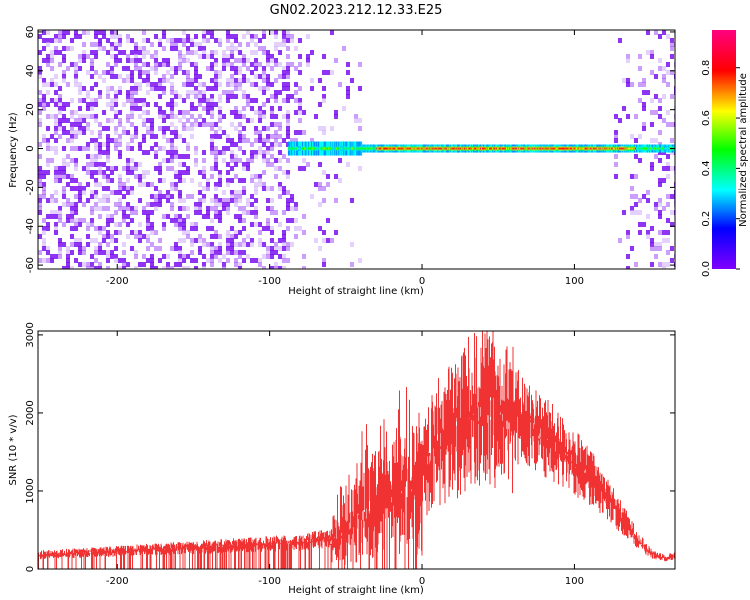  What do you see at coordinates (422, 281) in the screenshot?
I see `x-tick-label: 0` at bounding box center [422, 281].